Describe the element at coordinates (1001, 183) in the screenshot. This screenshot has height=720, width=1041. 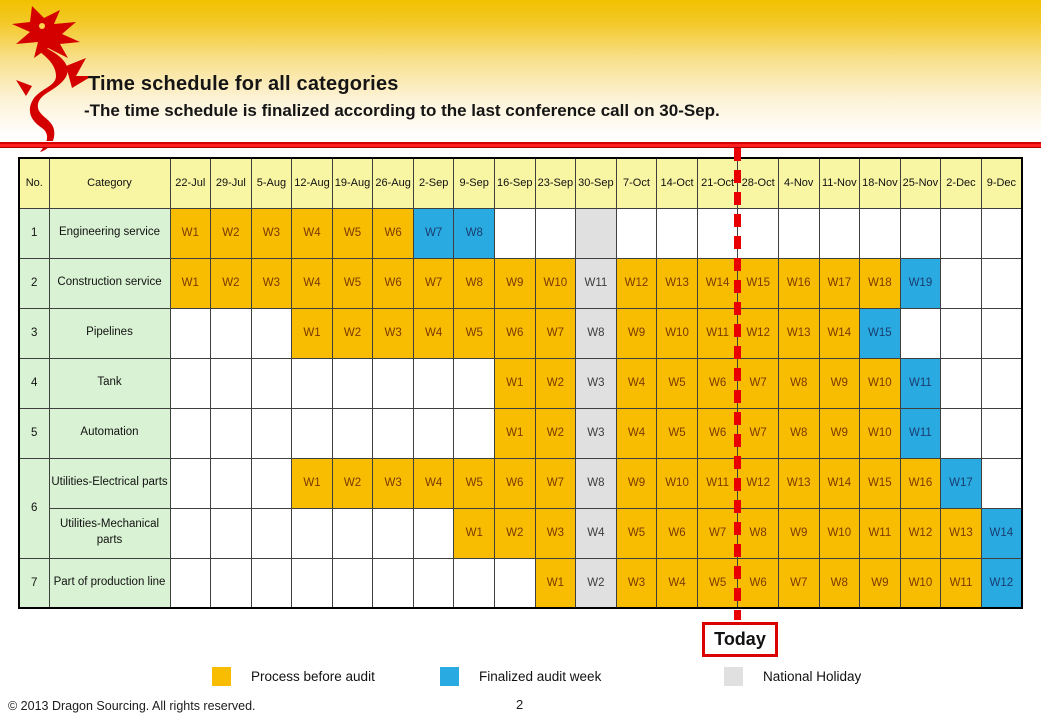
I see `week-column-header: 9-Dec` at that location.